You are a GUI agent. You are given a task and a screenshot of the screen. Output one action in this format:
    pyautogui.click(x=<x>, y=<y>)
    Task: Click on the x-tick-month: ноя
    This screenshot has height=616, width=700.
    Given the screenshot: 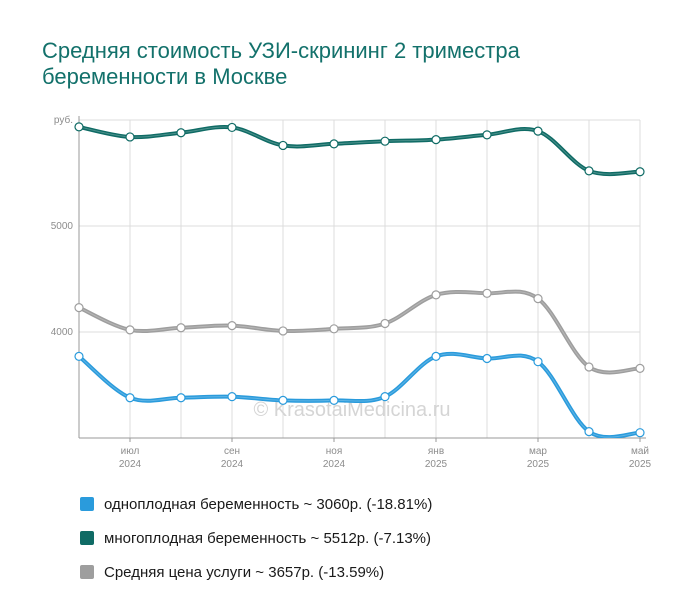 What is the action you would take?
    pyautogui.click(x=334, y=451)
    